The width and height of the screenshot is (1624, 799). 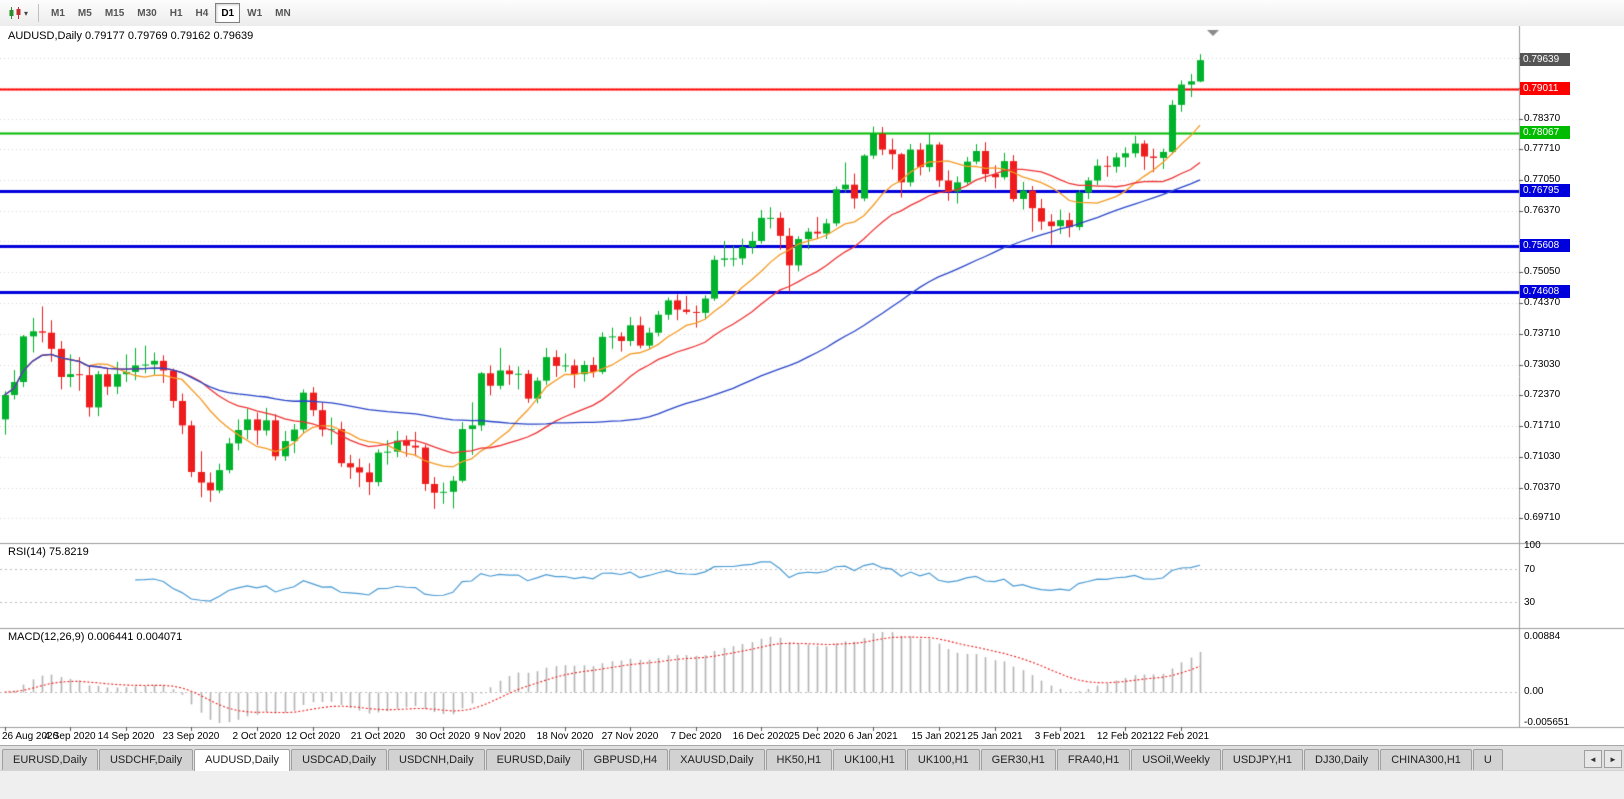 I want to click on toolbar-separator, so click(x=39, y=13).